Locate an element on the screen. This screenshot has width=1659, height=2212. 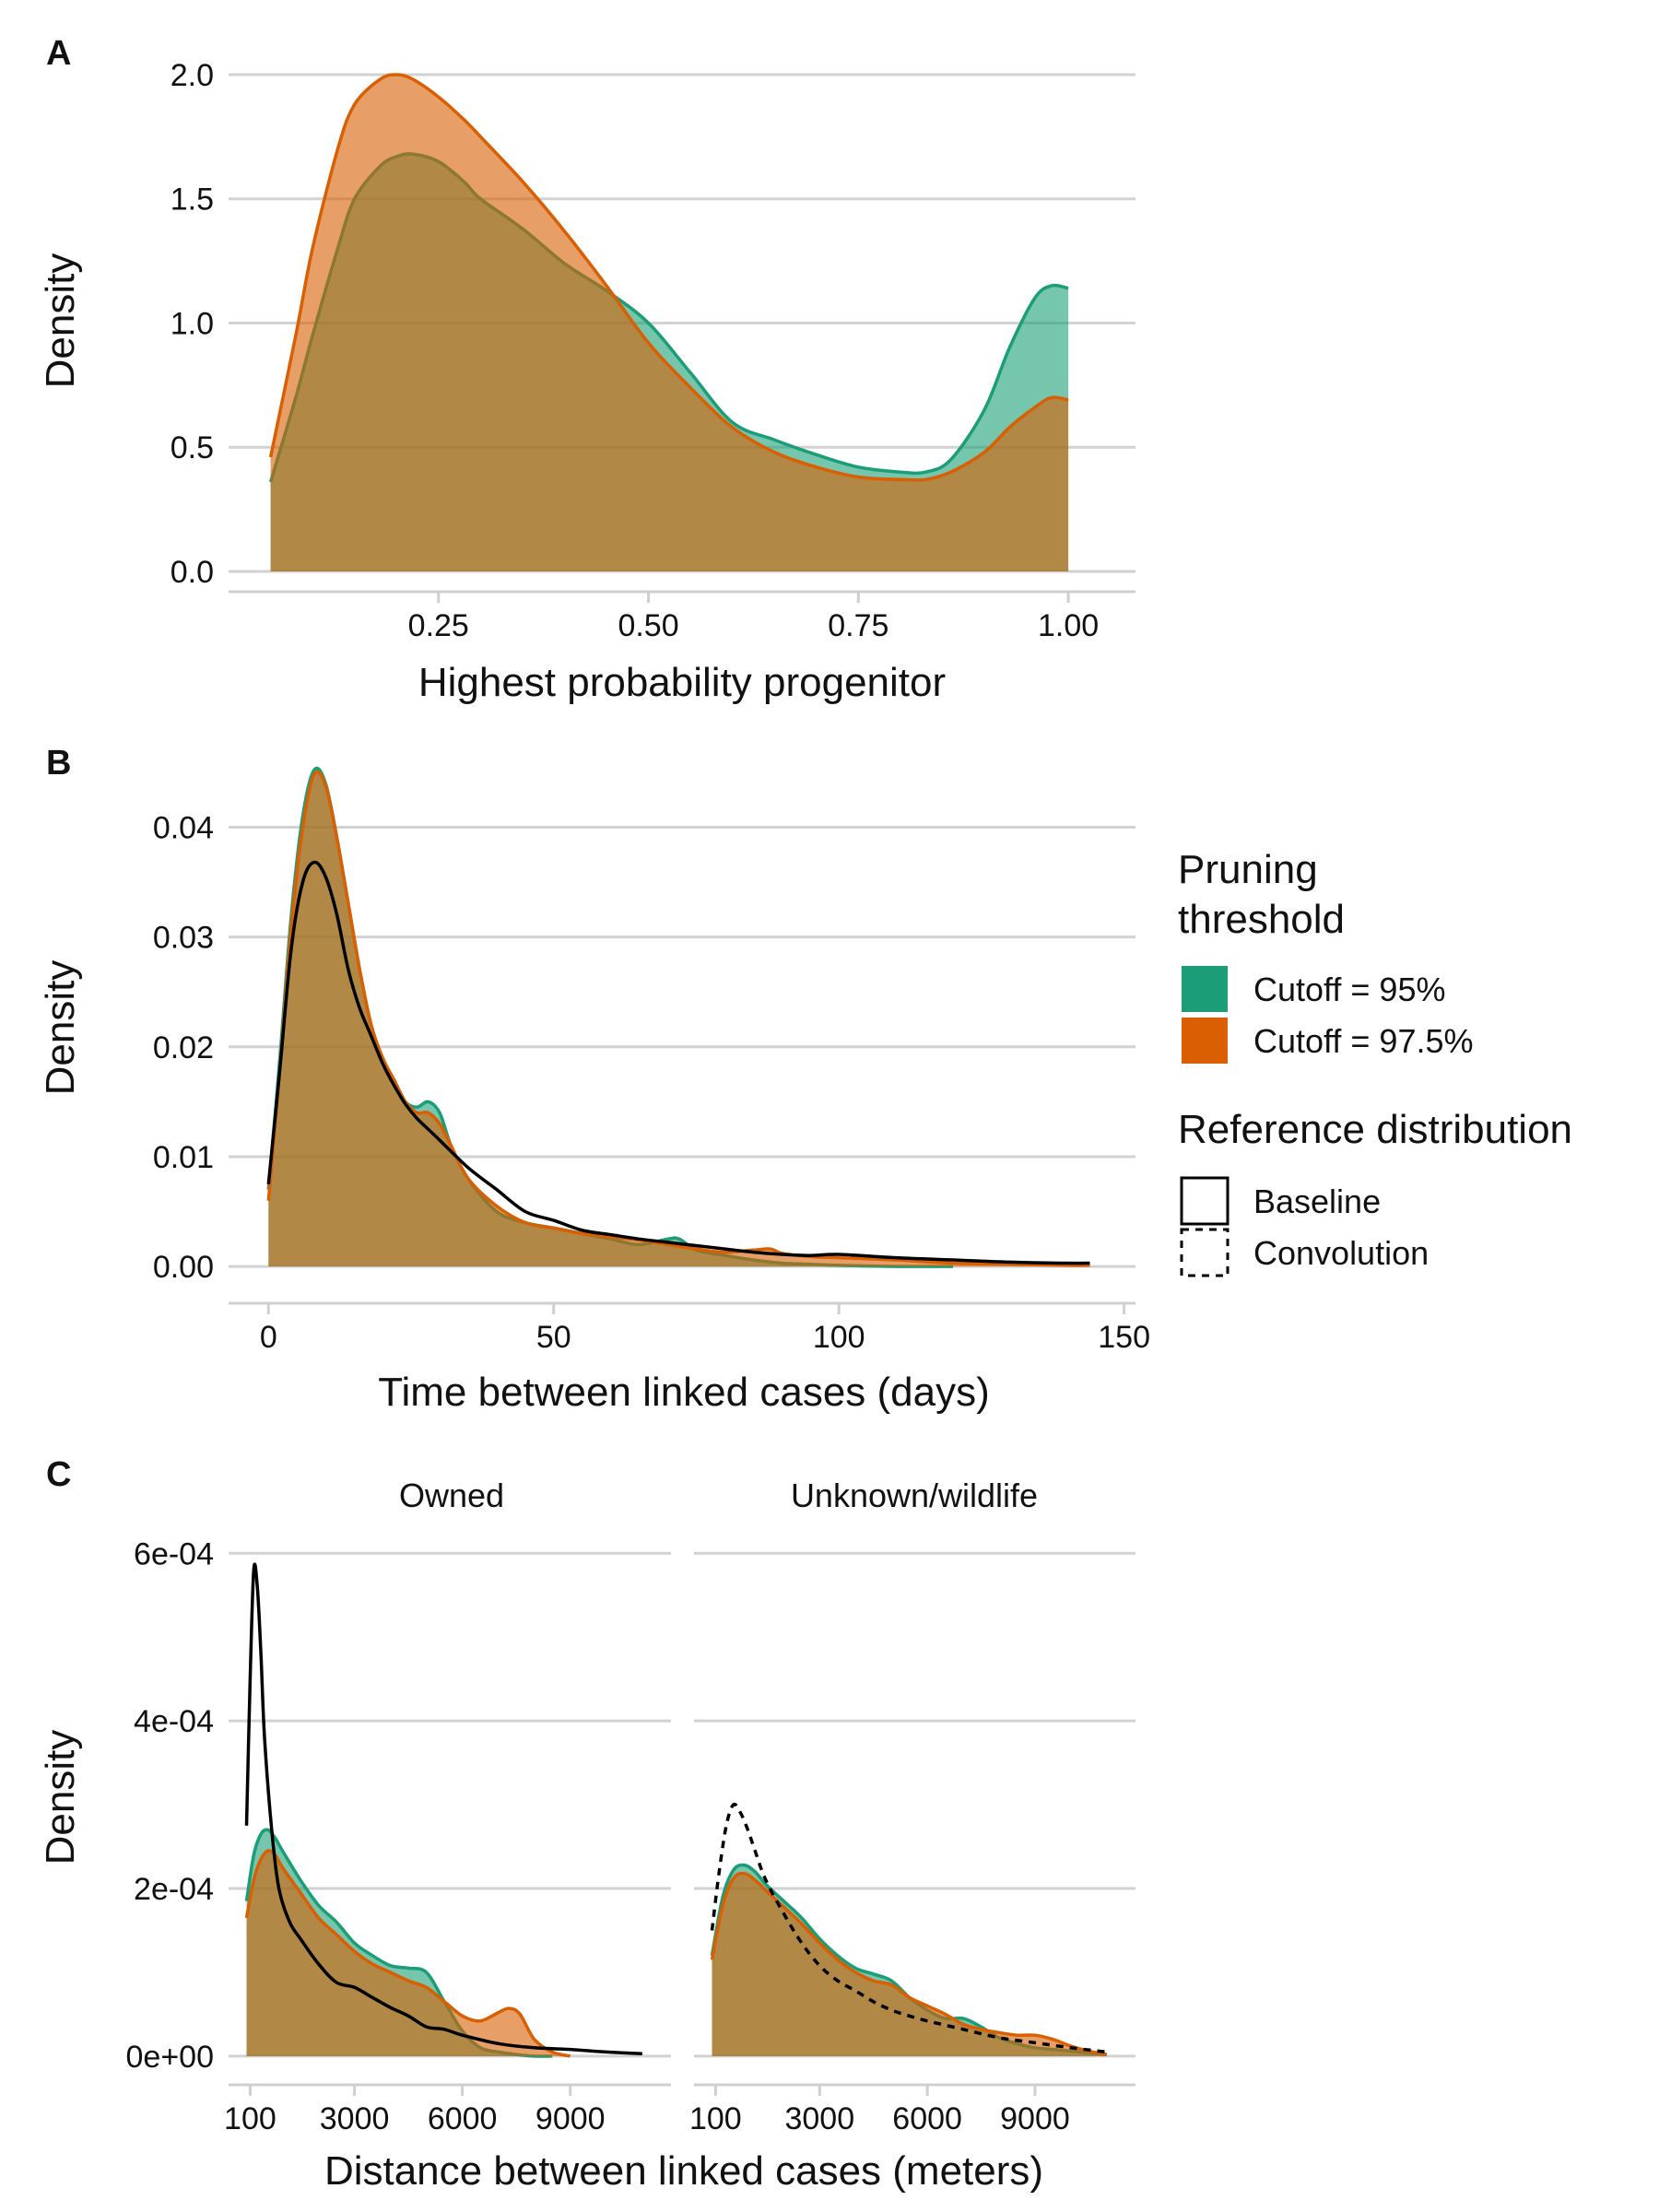
panel-b-x-tick-label: 100 is located at coordinates (839, 1337).